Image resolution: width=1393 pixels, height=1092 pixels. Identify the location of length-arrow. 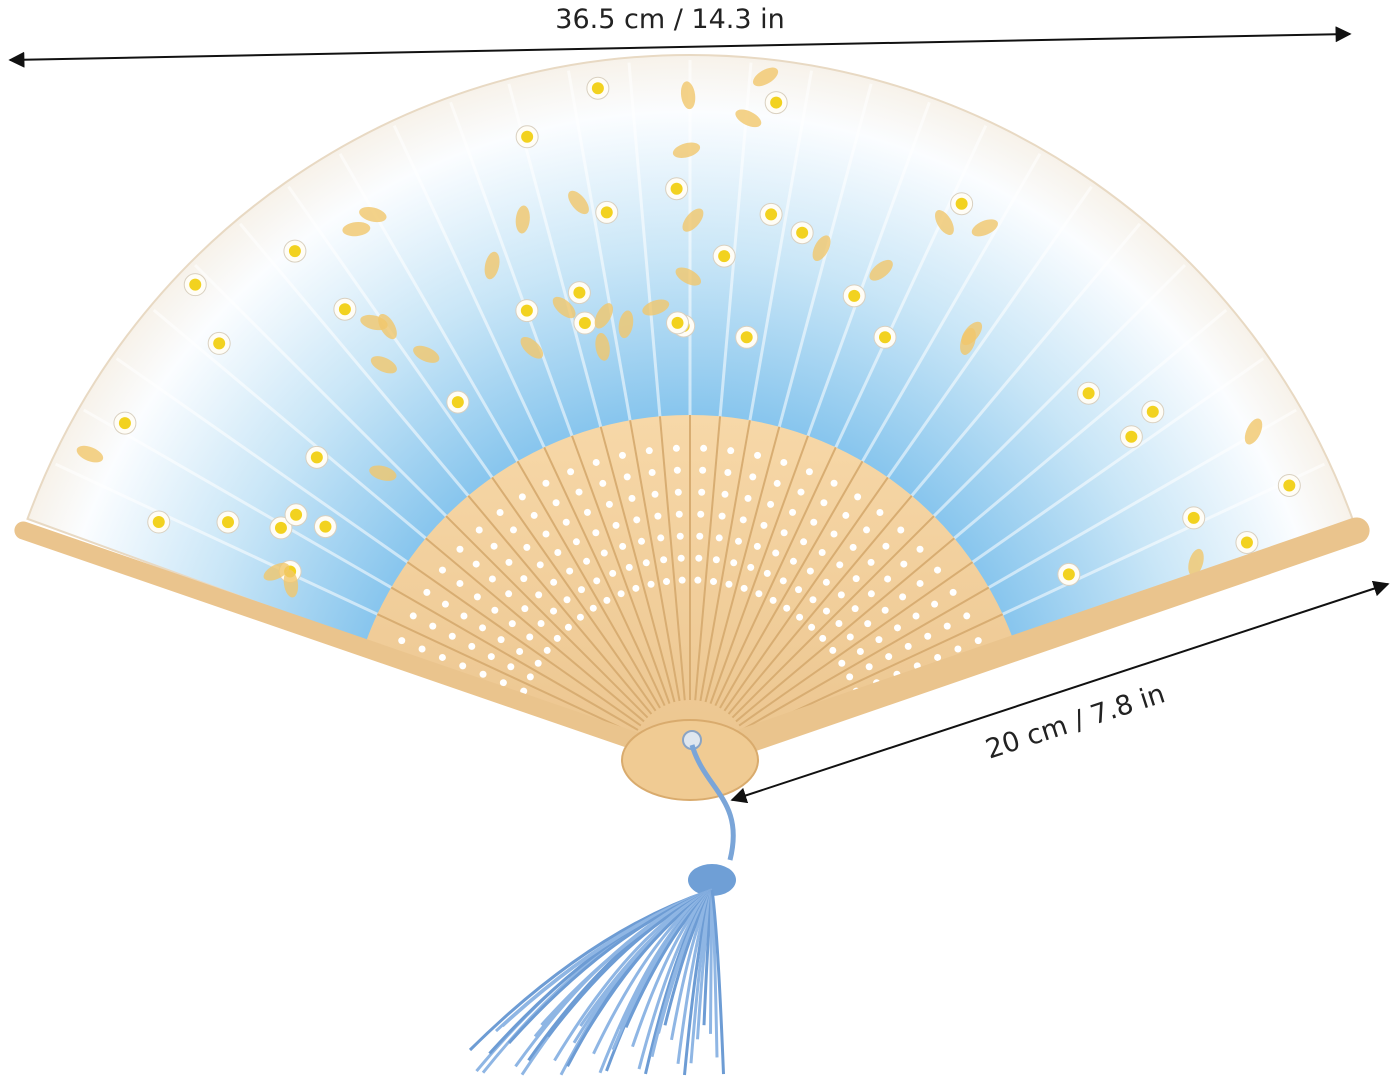
(1060, 692).